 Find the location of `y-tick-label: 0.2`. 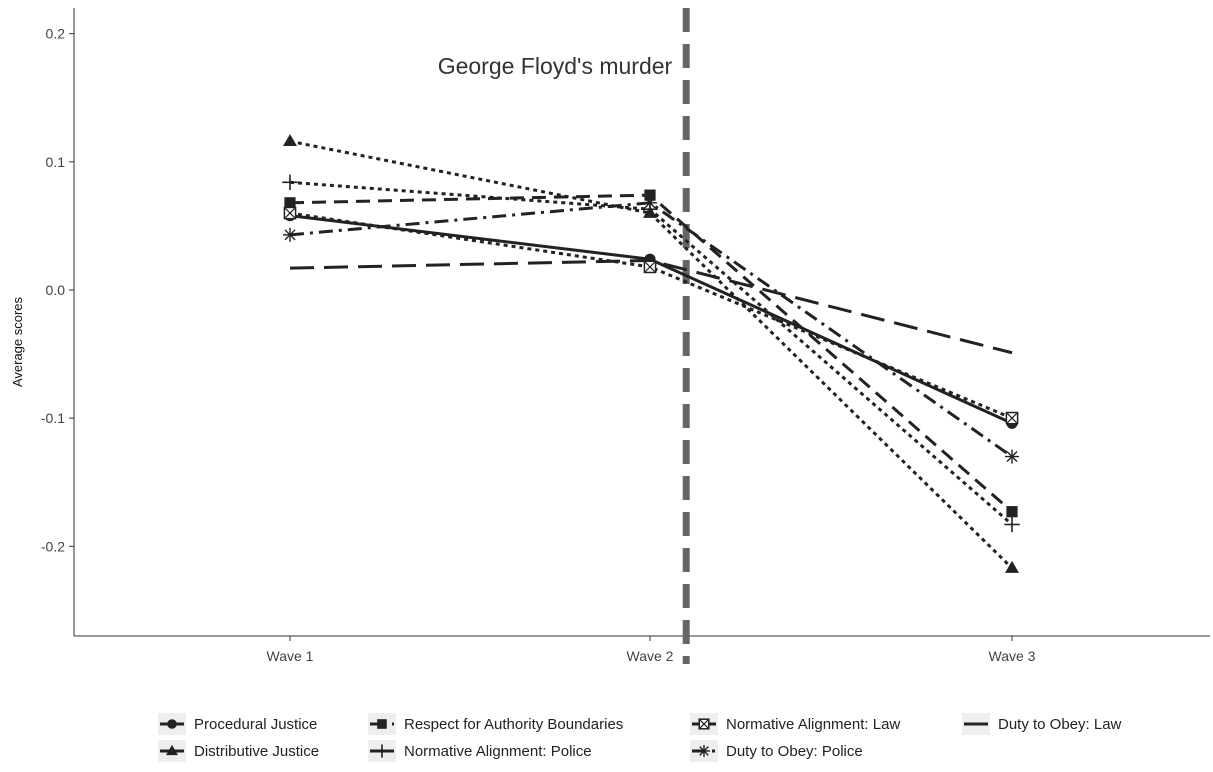

y-tick-label: 0.2 is located at coordinates (56, 34).